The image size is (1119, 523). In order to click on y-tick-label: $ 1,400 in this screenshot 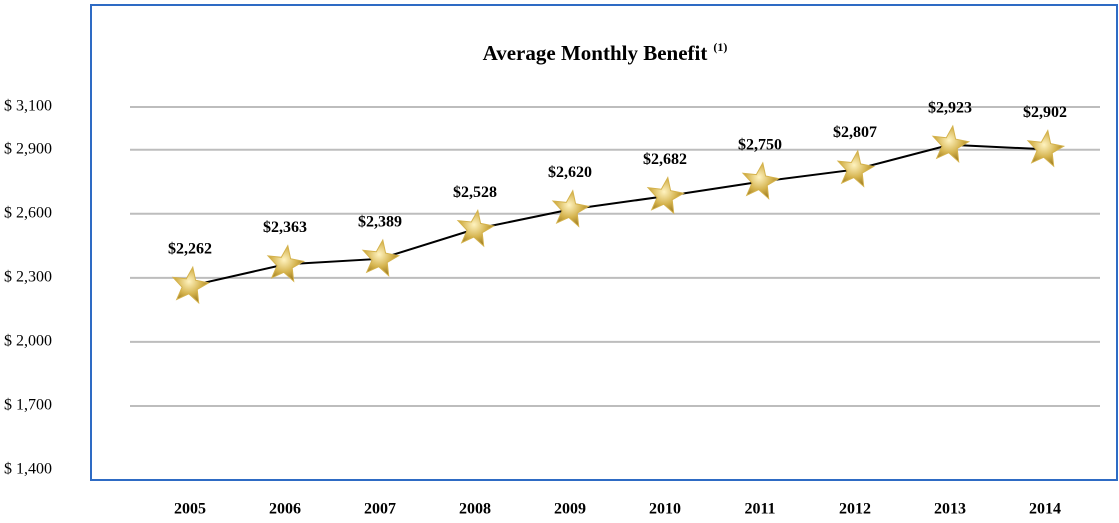, I will do `click(28, 469)`.